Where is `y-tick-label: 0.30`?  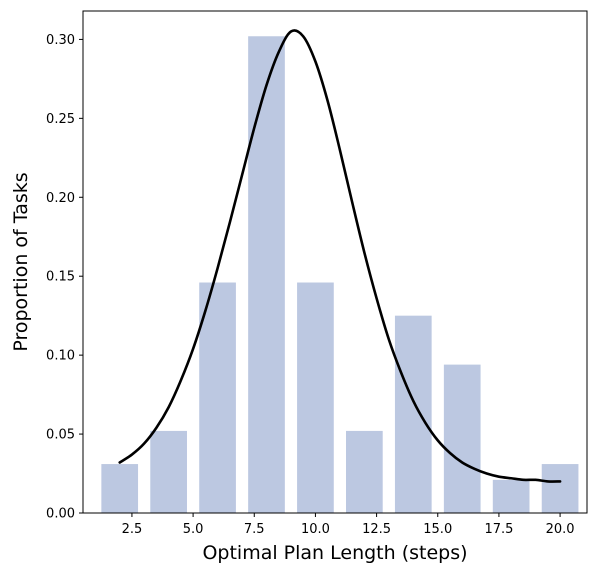 y-tick-label: 0.30 is located at coordinates (60, 40).